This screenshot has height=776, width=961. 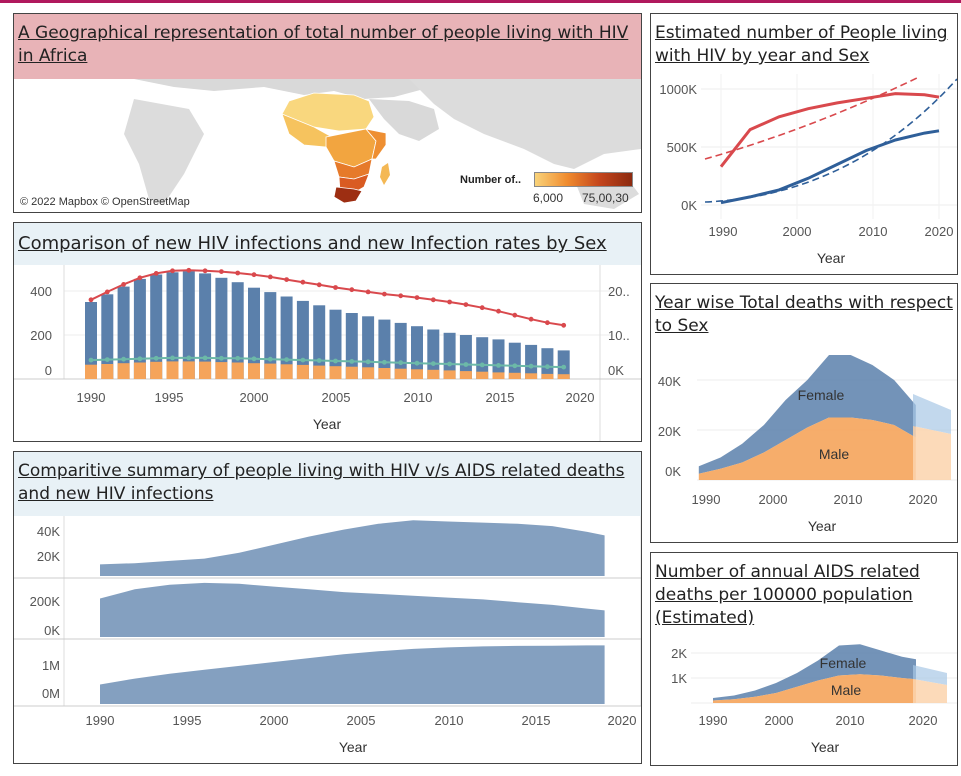 I want to click on cmp-bar-blue-2010, so click(x=417, y=352).